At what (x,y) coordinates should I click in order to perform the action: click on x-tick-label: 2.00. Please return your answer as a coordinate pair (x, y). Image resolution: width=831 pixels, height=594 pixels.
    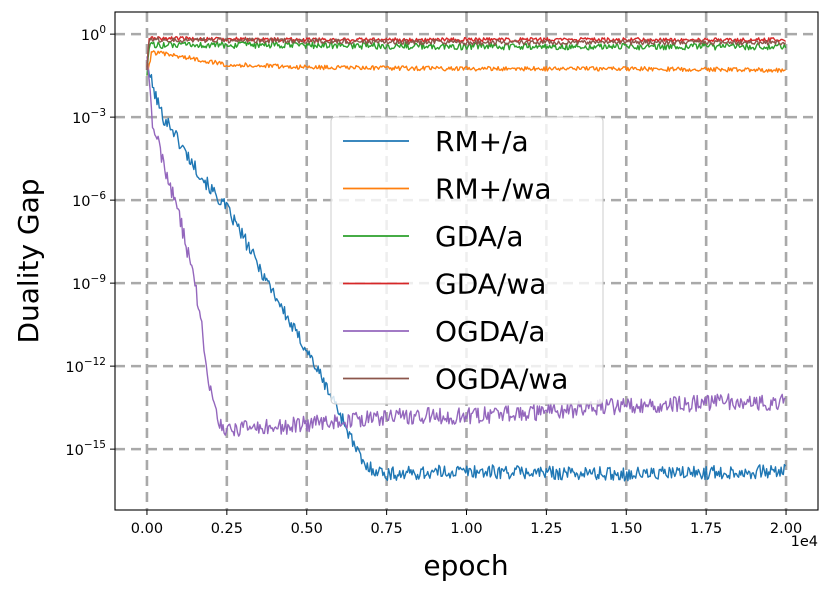
    Looking at the image, I should click on (786, 529).